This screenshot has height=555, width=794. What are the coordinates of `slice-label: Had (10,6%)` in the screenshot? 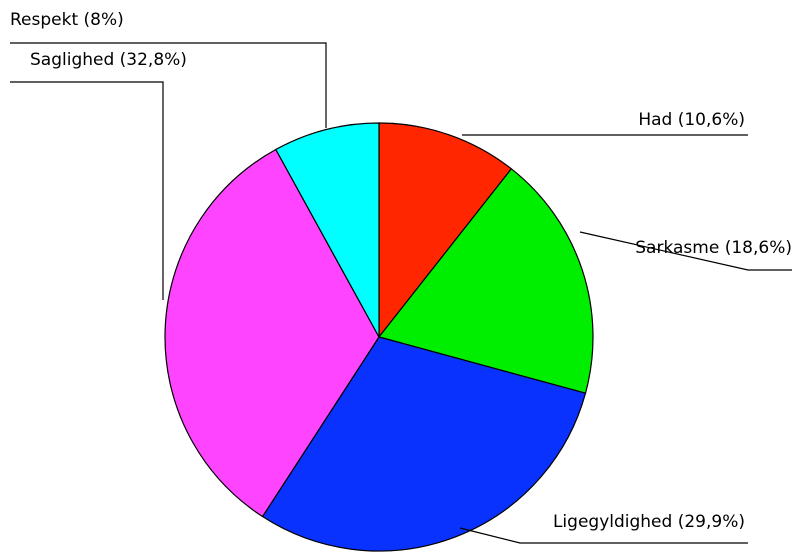 It's located at (691, 120).